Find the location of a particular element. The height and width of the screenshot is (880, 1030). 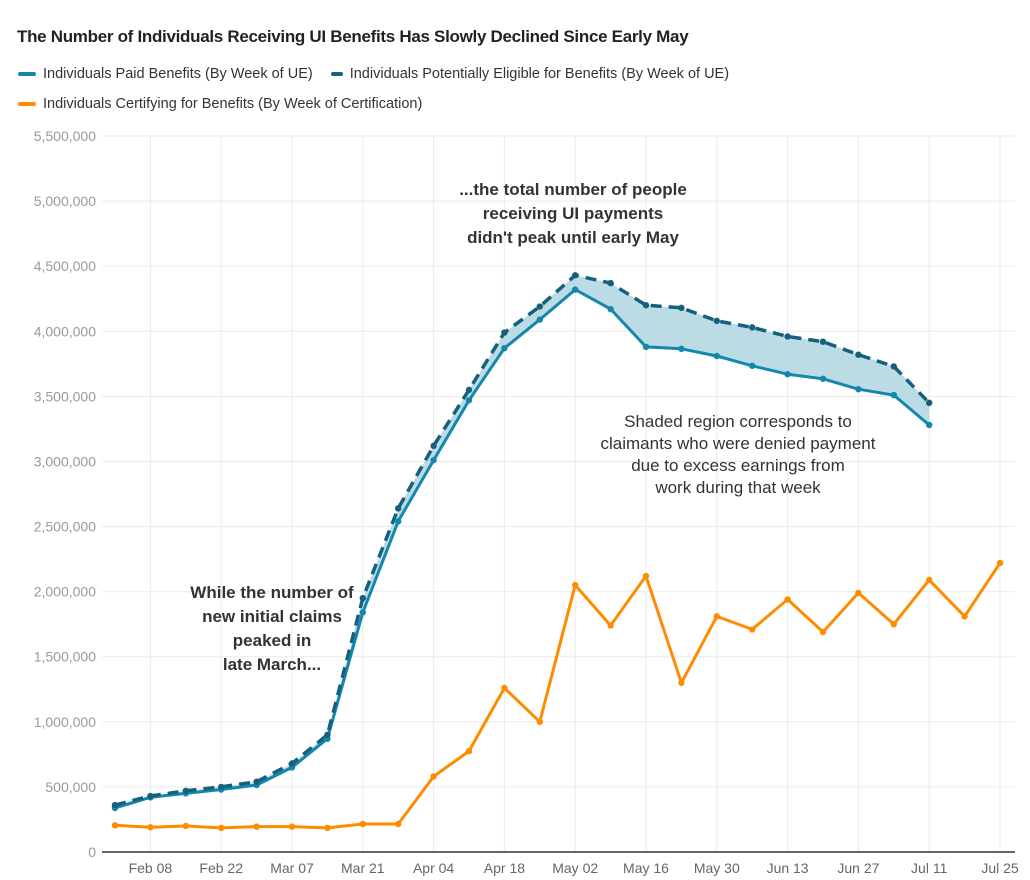

x-tick-label: Feb 22 is located at coordinates (221, 868).